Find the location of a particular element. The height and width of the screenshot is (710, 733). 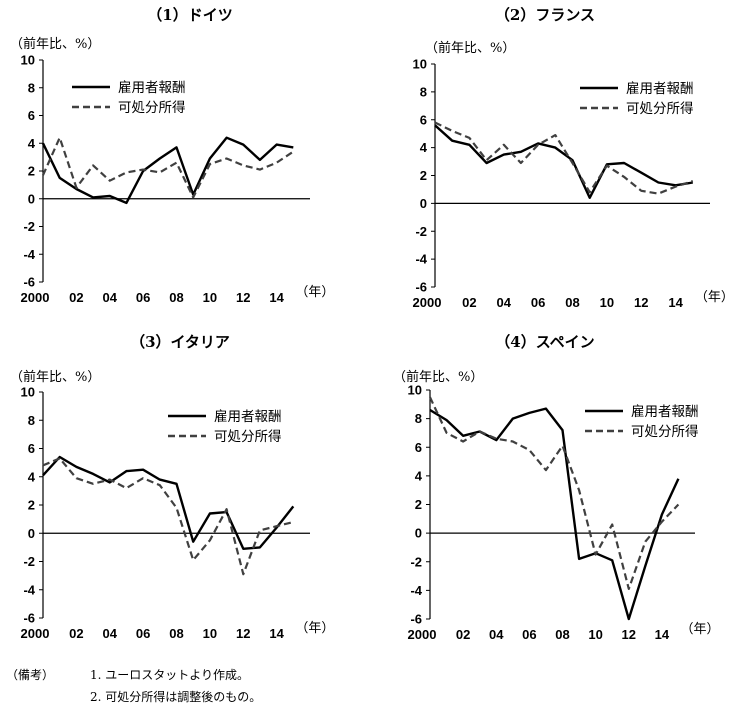

chart-title: （4）スペイン is located at coordinates (544, 342).